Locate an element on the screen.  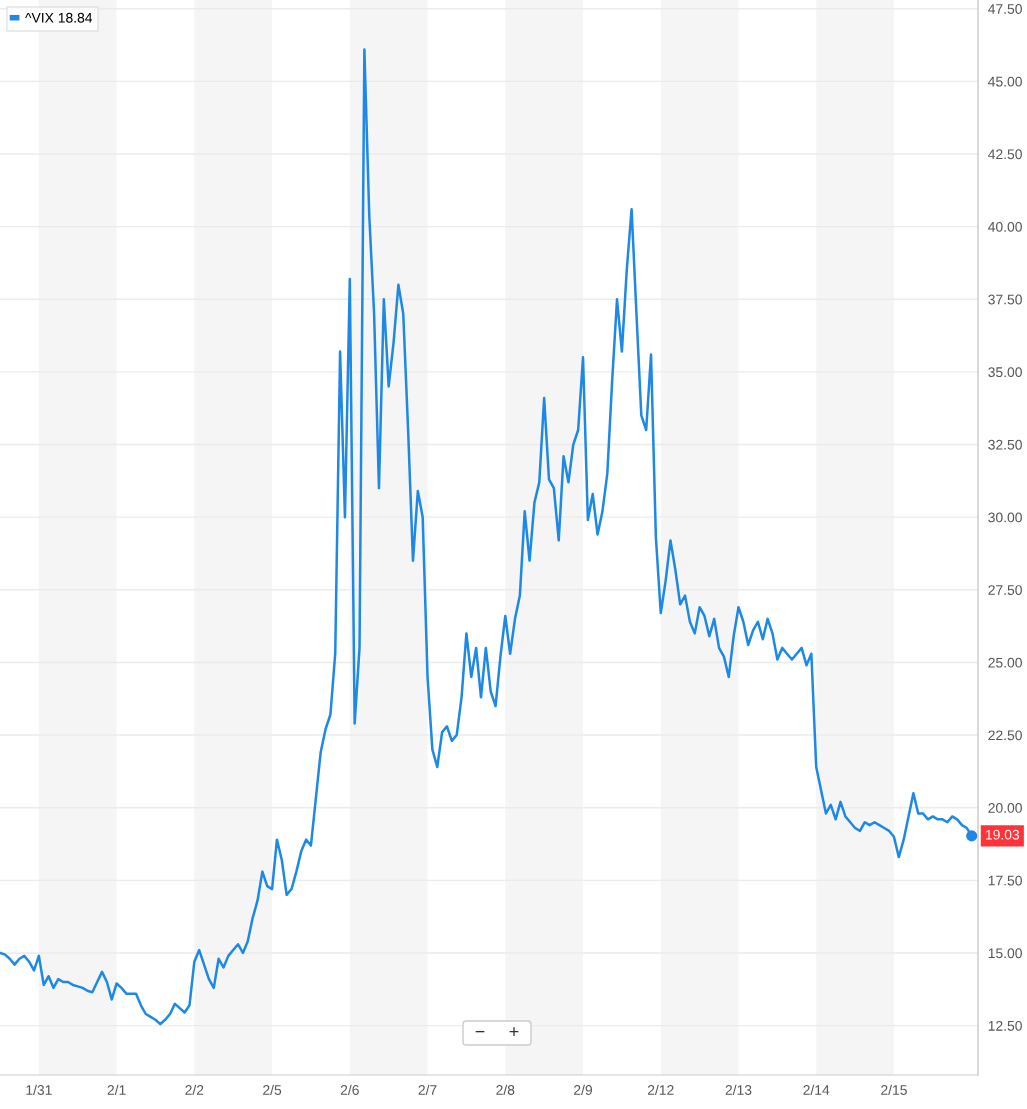
x-tick-label: 2/15 is located at coordinates (894, 1089).